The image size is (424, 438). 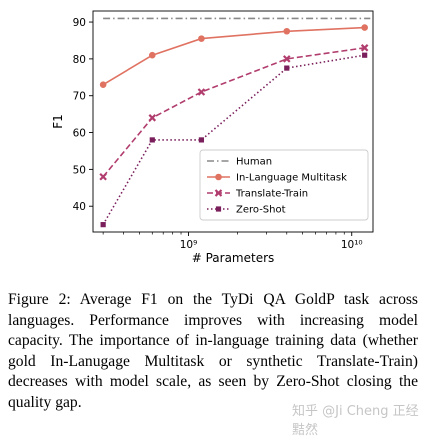 What do you see at coordinates (254, 162) in the screenshot?
I see `legend-label-0: Human` at bounding box center [254, 162].